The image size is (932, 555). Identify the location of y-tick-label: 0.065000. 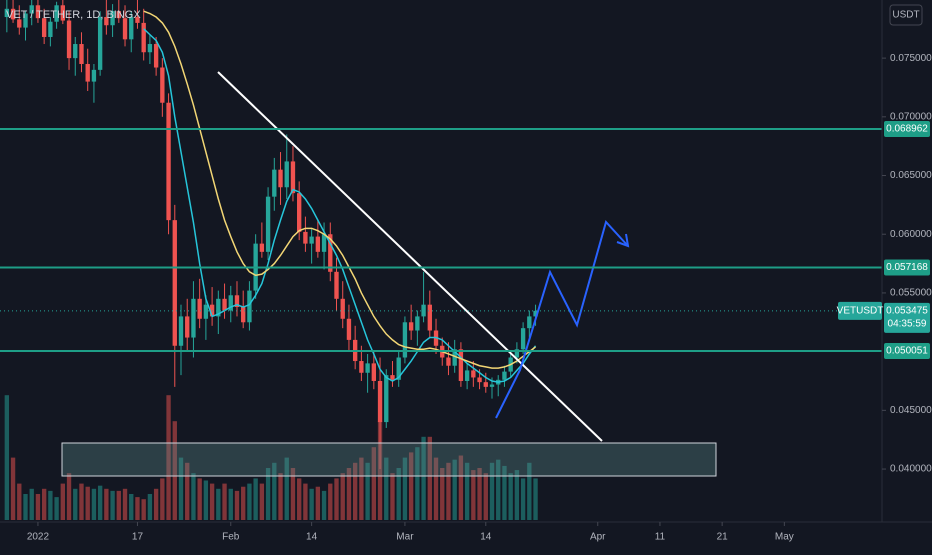
(911, 175).